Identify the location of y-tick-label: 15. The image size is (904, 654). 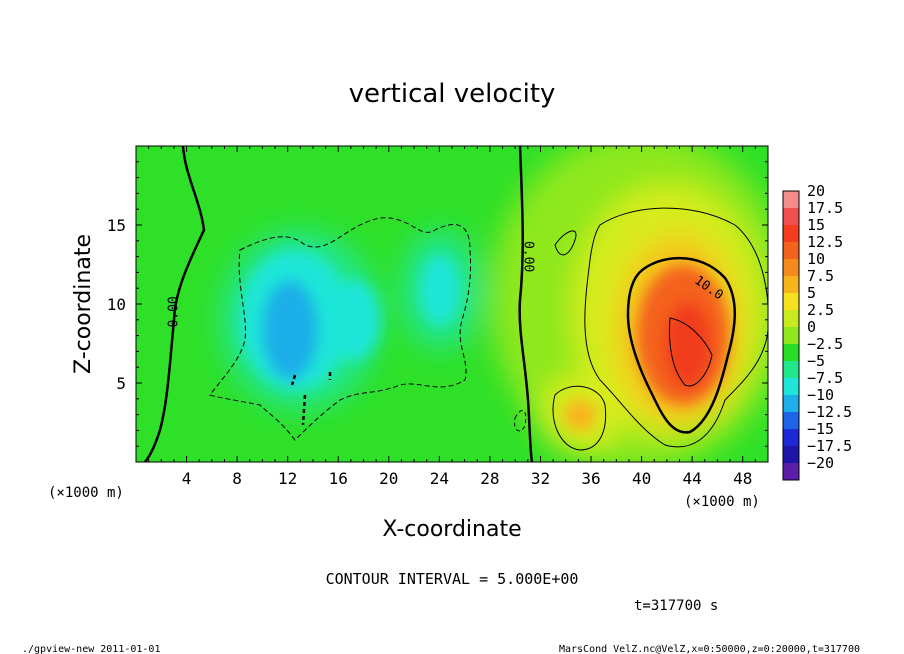
(116, 225).